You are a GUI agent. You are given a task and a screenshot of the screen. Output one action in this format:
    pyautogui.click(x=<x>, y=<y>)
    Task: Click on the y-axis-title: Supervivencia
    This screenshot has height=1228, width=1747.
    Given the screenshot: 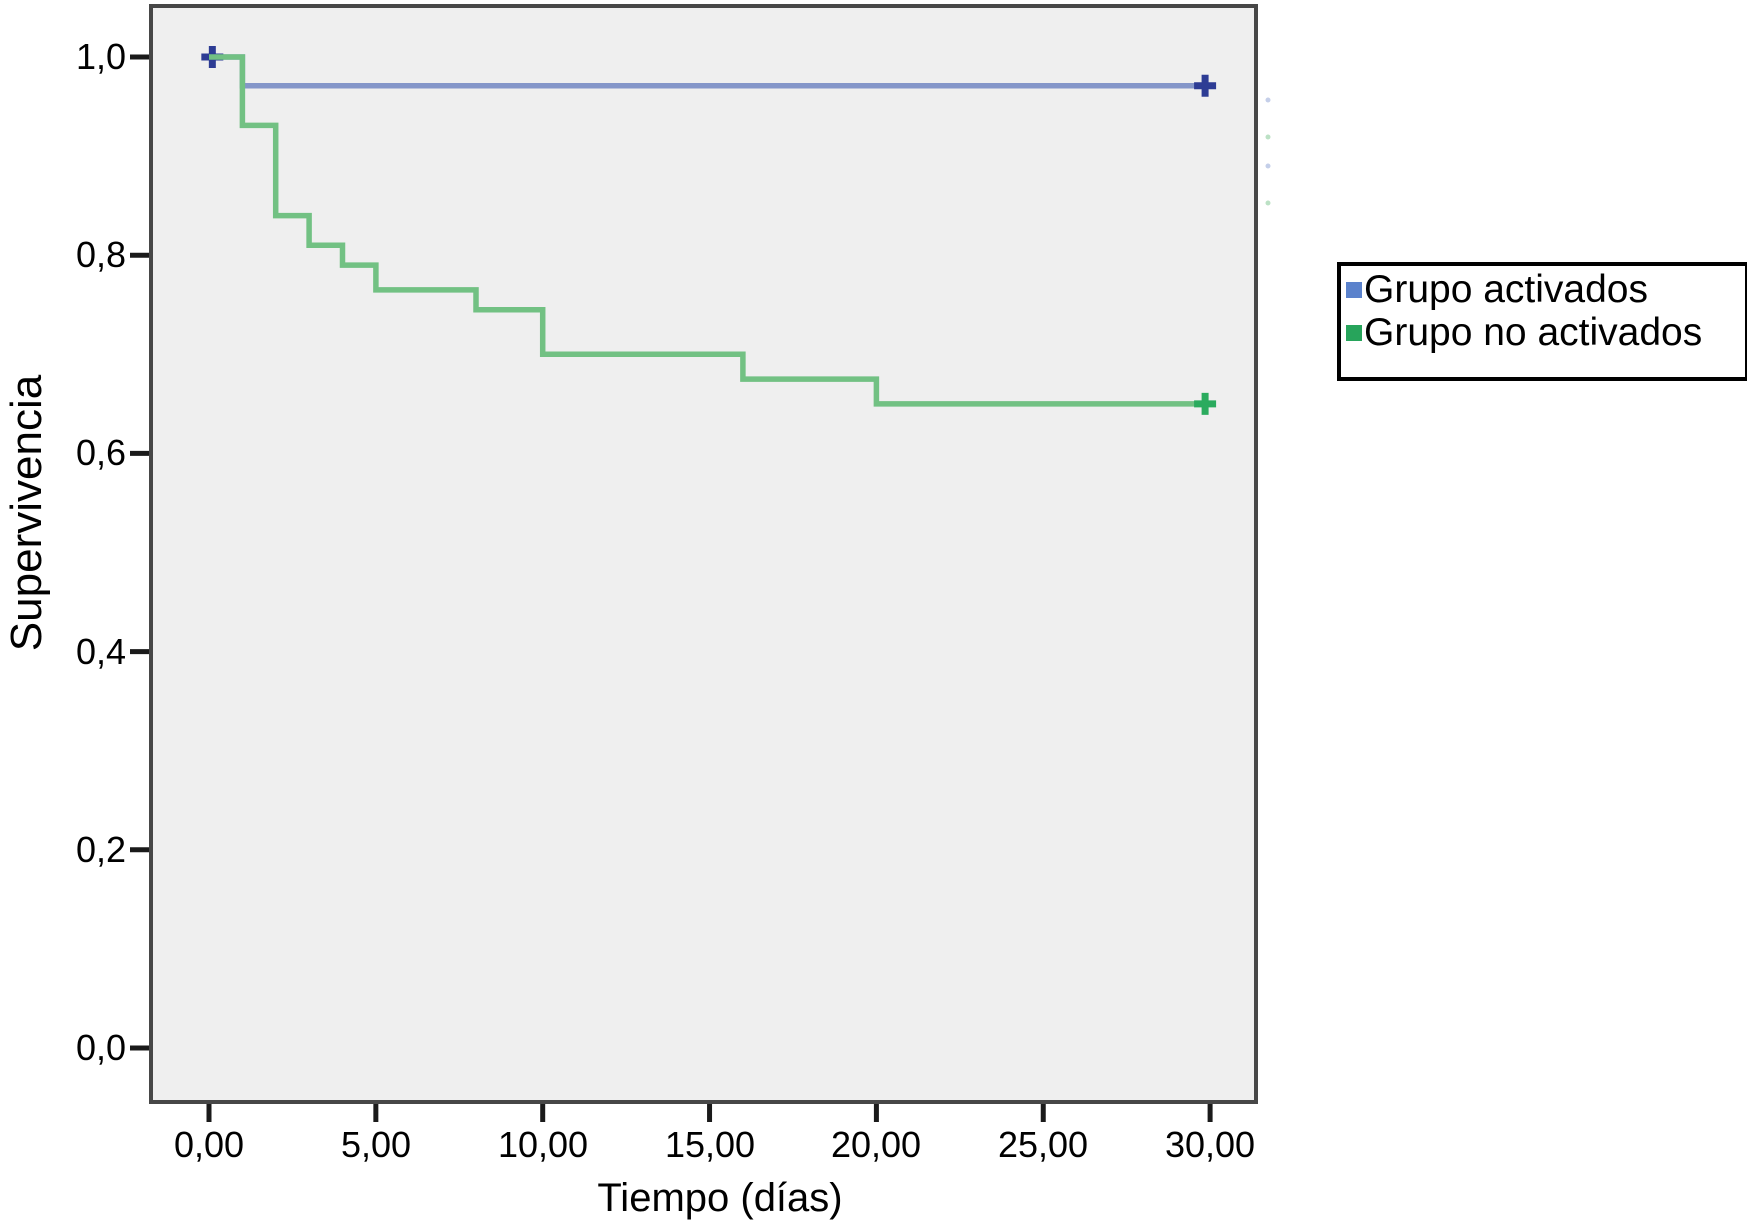 What is the action you would take?
    pyautogui.click(x=26, y=513)
    